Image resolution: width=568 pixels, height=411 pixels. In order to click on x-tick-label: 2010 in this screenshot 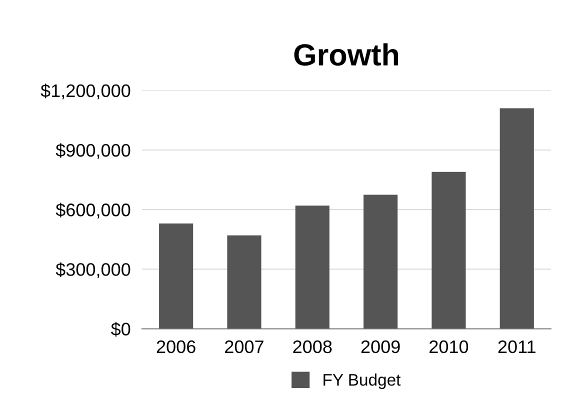, I will do `click(449, 347)`.